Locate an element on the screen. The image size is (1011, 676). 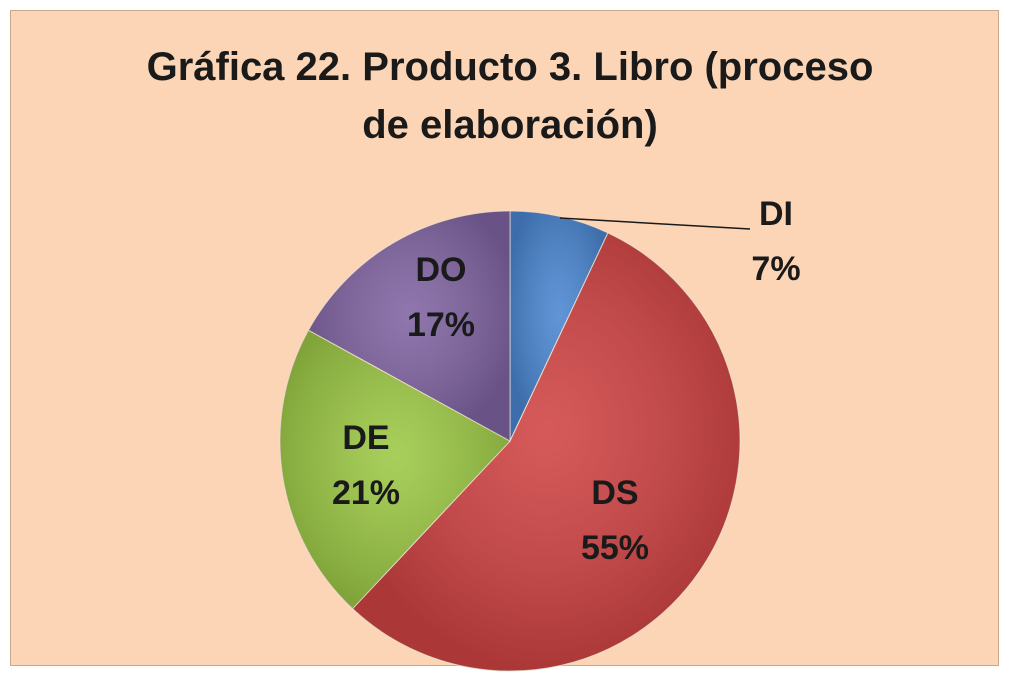
slice-label: DS is located at coordinates (614, 493).